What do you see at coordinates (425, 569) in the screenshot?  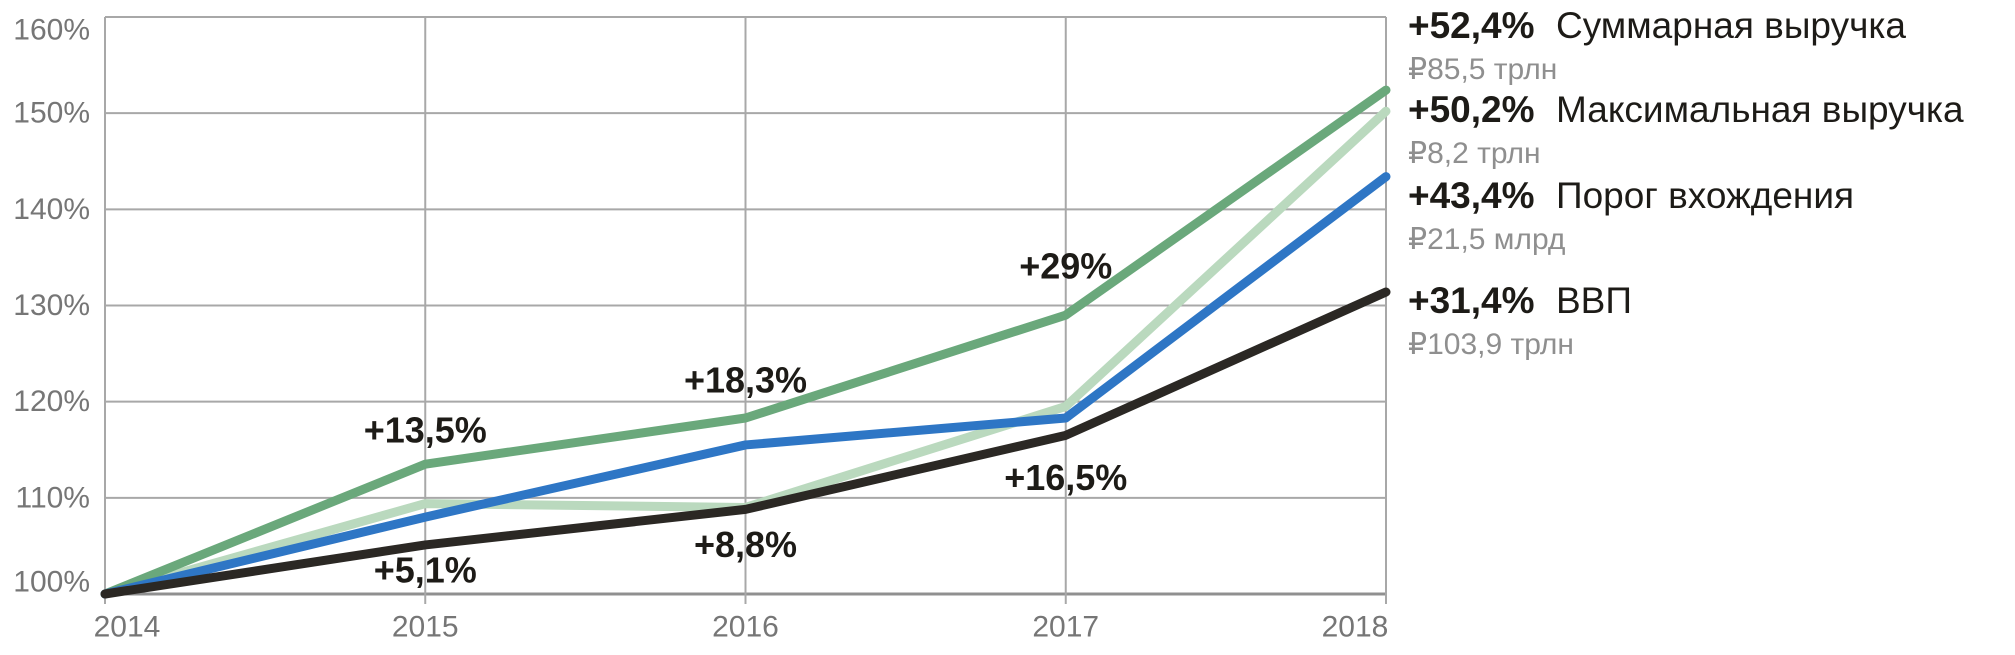 I see `annotation-label: +5,1%` at bounding box center [425, 569].